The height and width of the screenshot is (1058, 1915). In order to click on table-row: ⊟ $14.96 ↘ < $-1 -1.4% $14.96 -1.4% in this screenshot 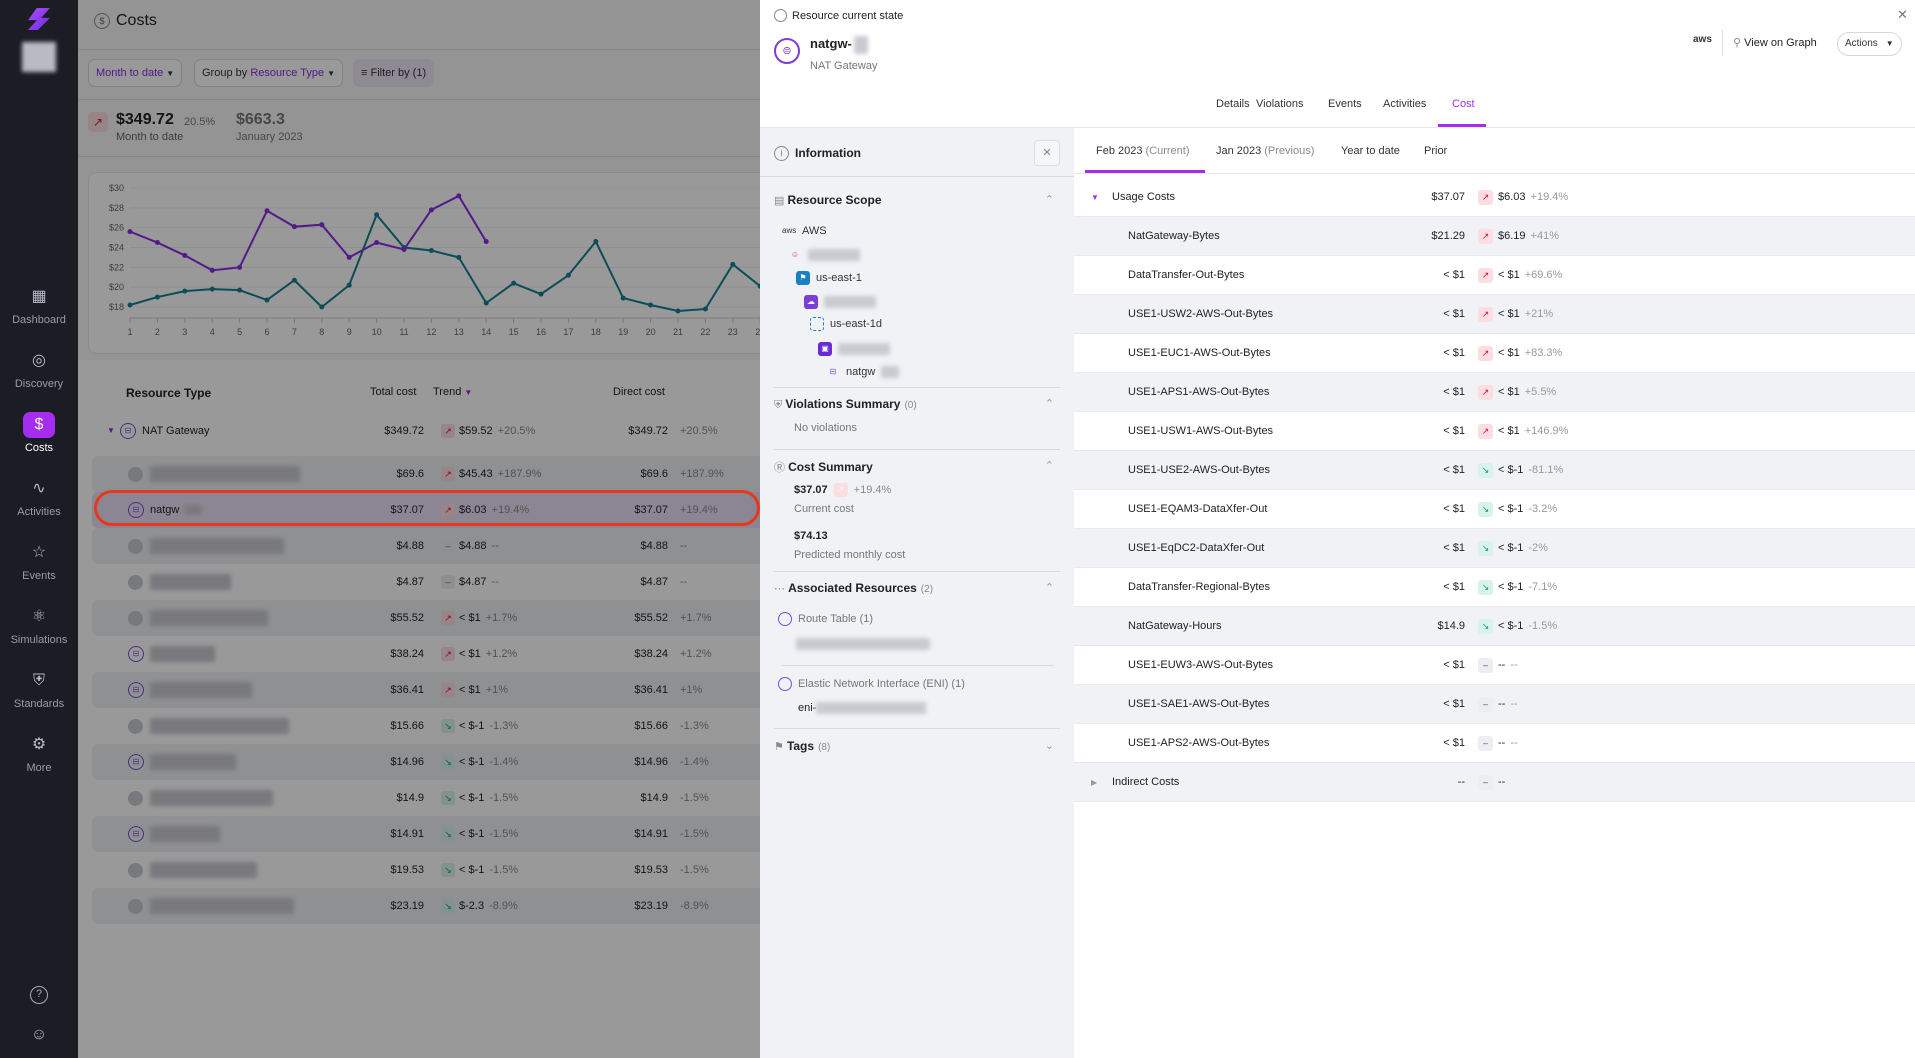, I will do `click(426, 762)`.